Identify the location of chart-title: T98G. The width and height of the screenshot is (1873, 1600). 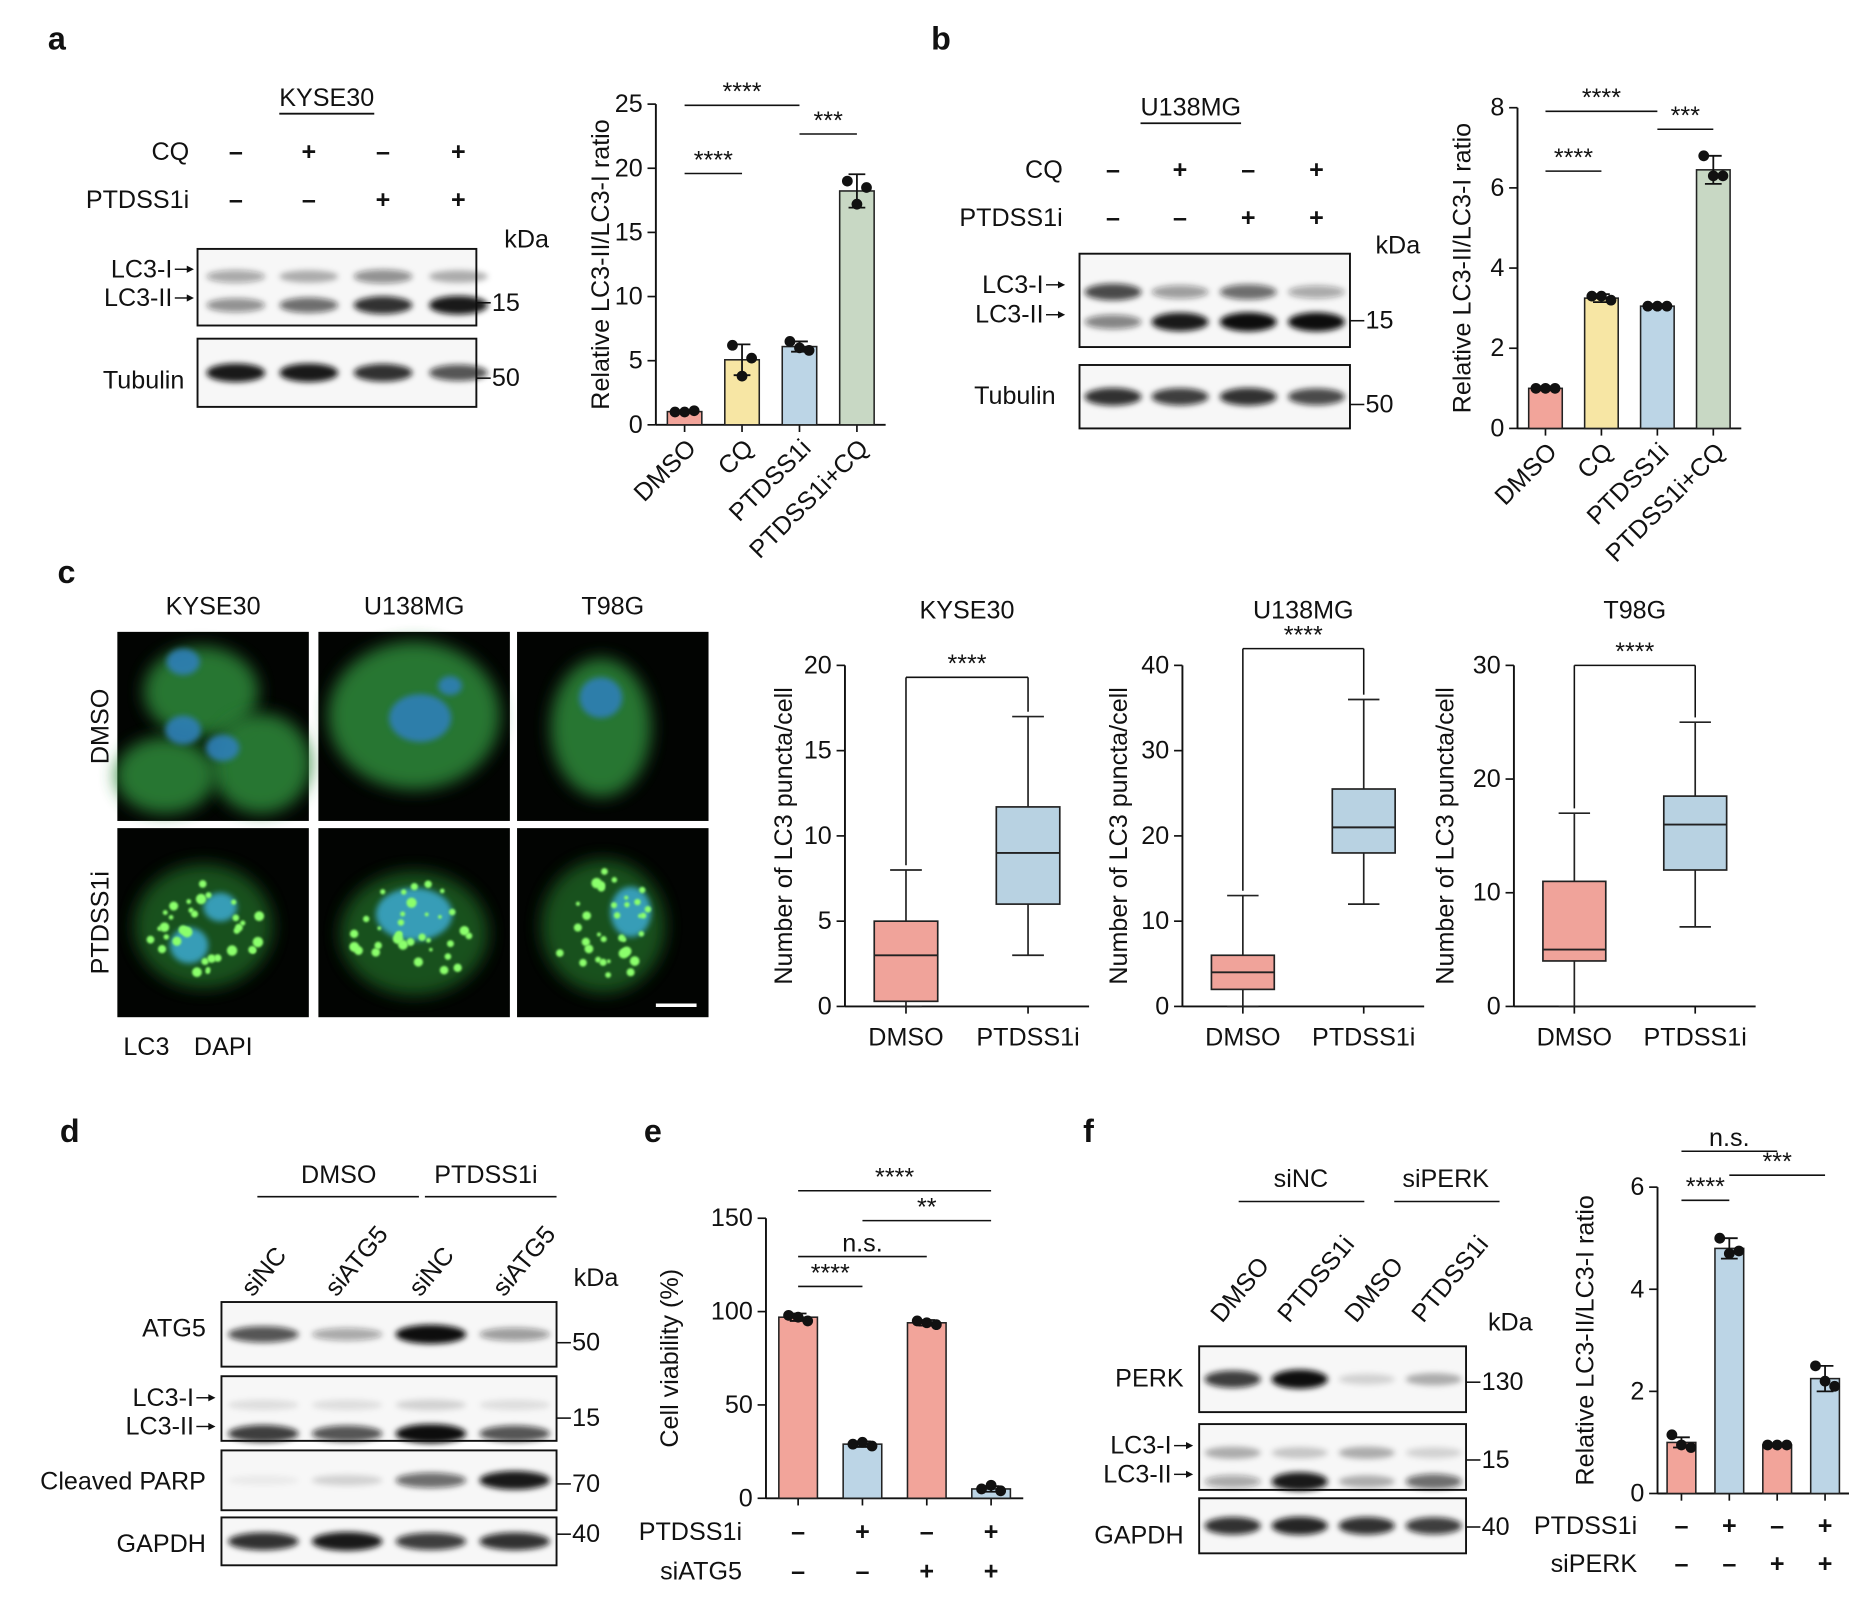
(1634, 610).